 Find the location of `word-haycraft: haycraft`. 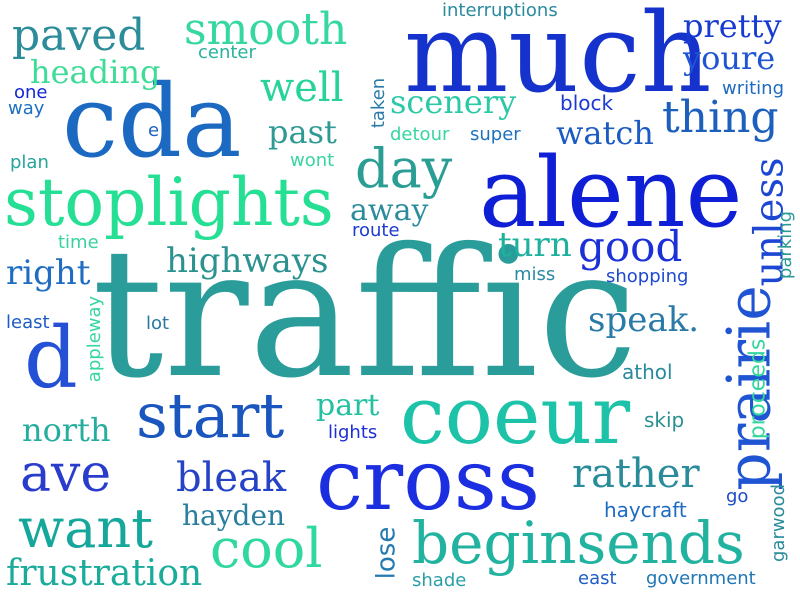

word-haycraft: haycraft is located at coordinates (645, 510).